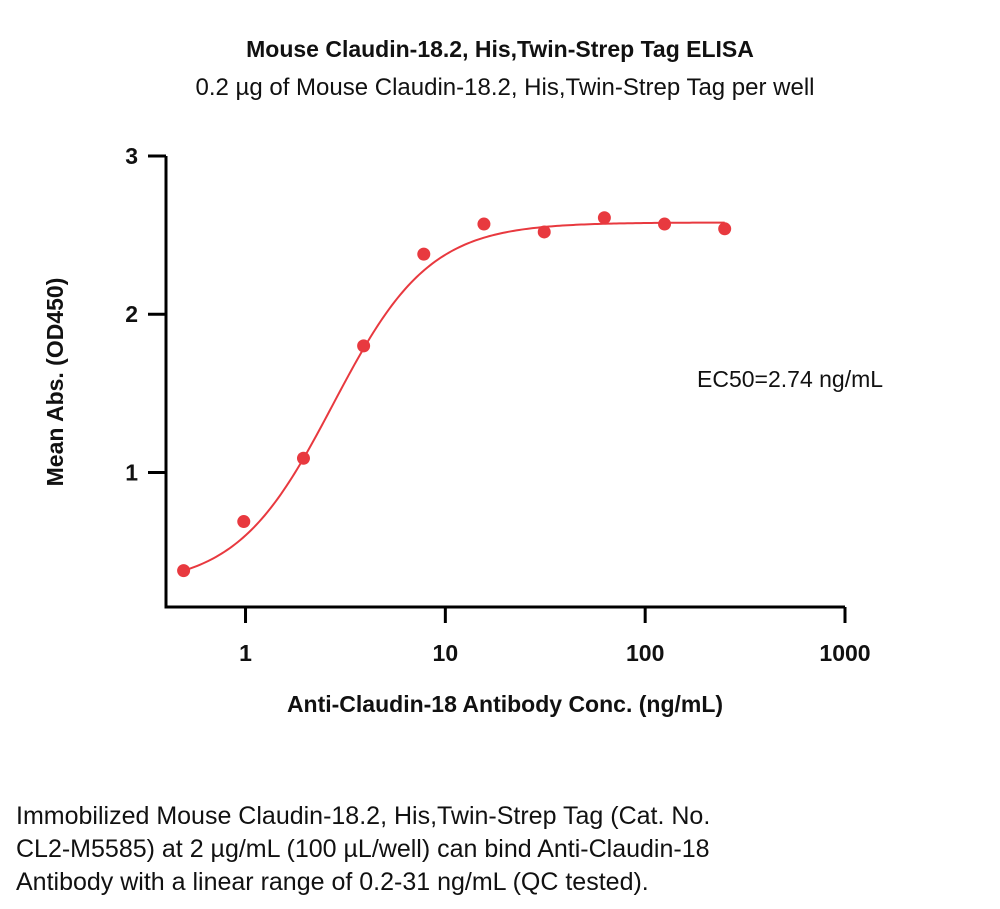 This screenshot has width=1000, height=909. What do you see at coordinates (645, 653) in the screenshot?
I see `x-tick-label: 100` at bounding box center [645, 653].